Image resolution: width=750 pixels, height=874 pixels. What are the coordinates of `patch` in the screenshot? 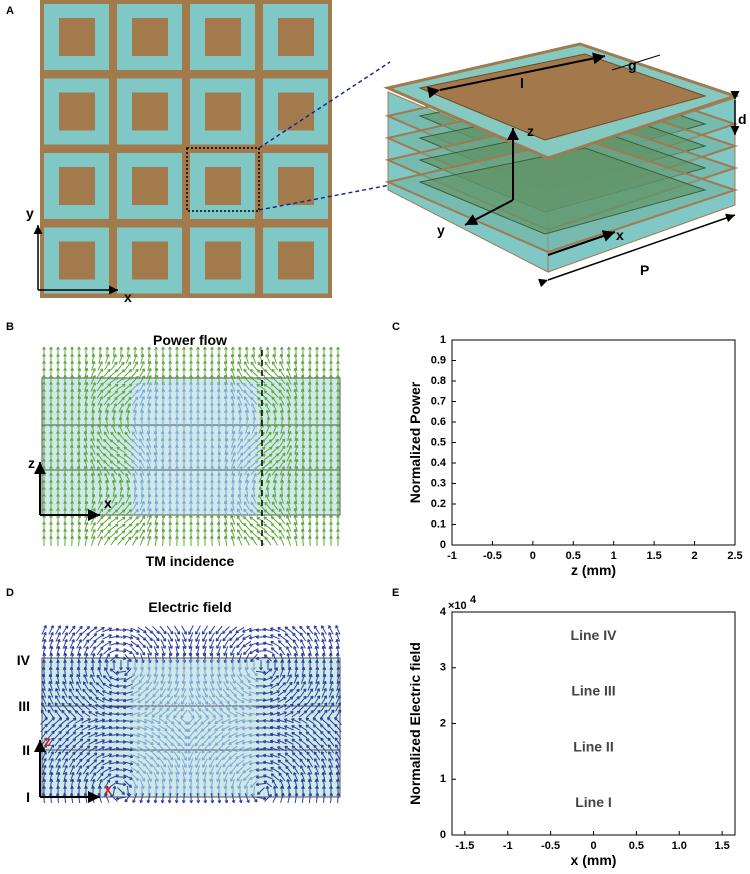 It's located at (223, 186).